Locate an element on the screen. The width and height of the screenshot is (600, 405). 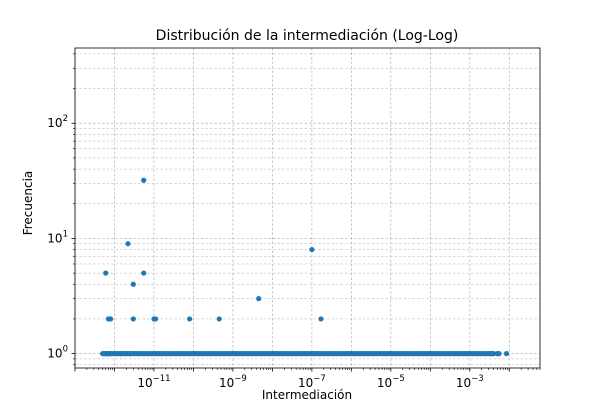
y-tick-label: 10¹ is located at coordinates (57, 237).